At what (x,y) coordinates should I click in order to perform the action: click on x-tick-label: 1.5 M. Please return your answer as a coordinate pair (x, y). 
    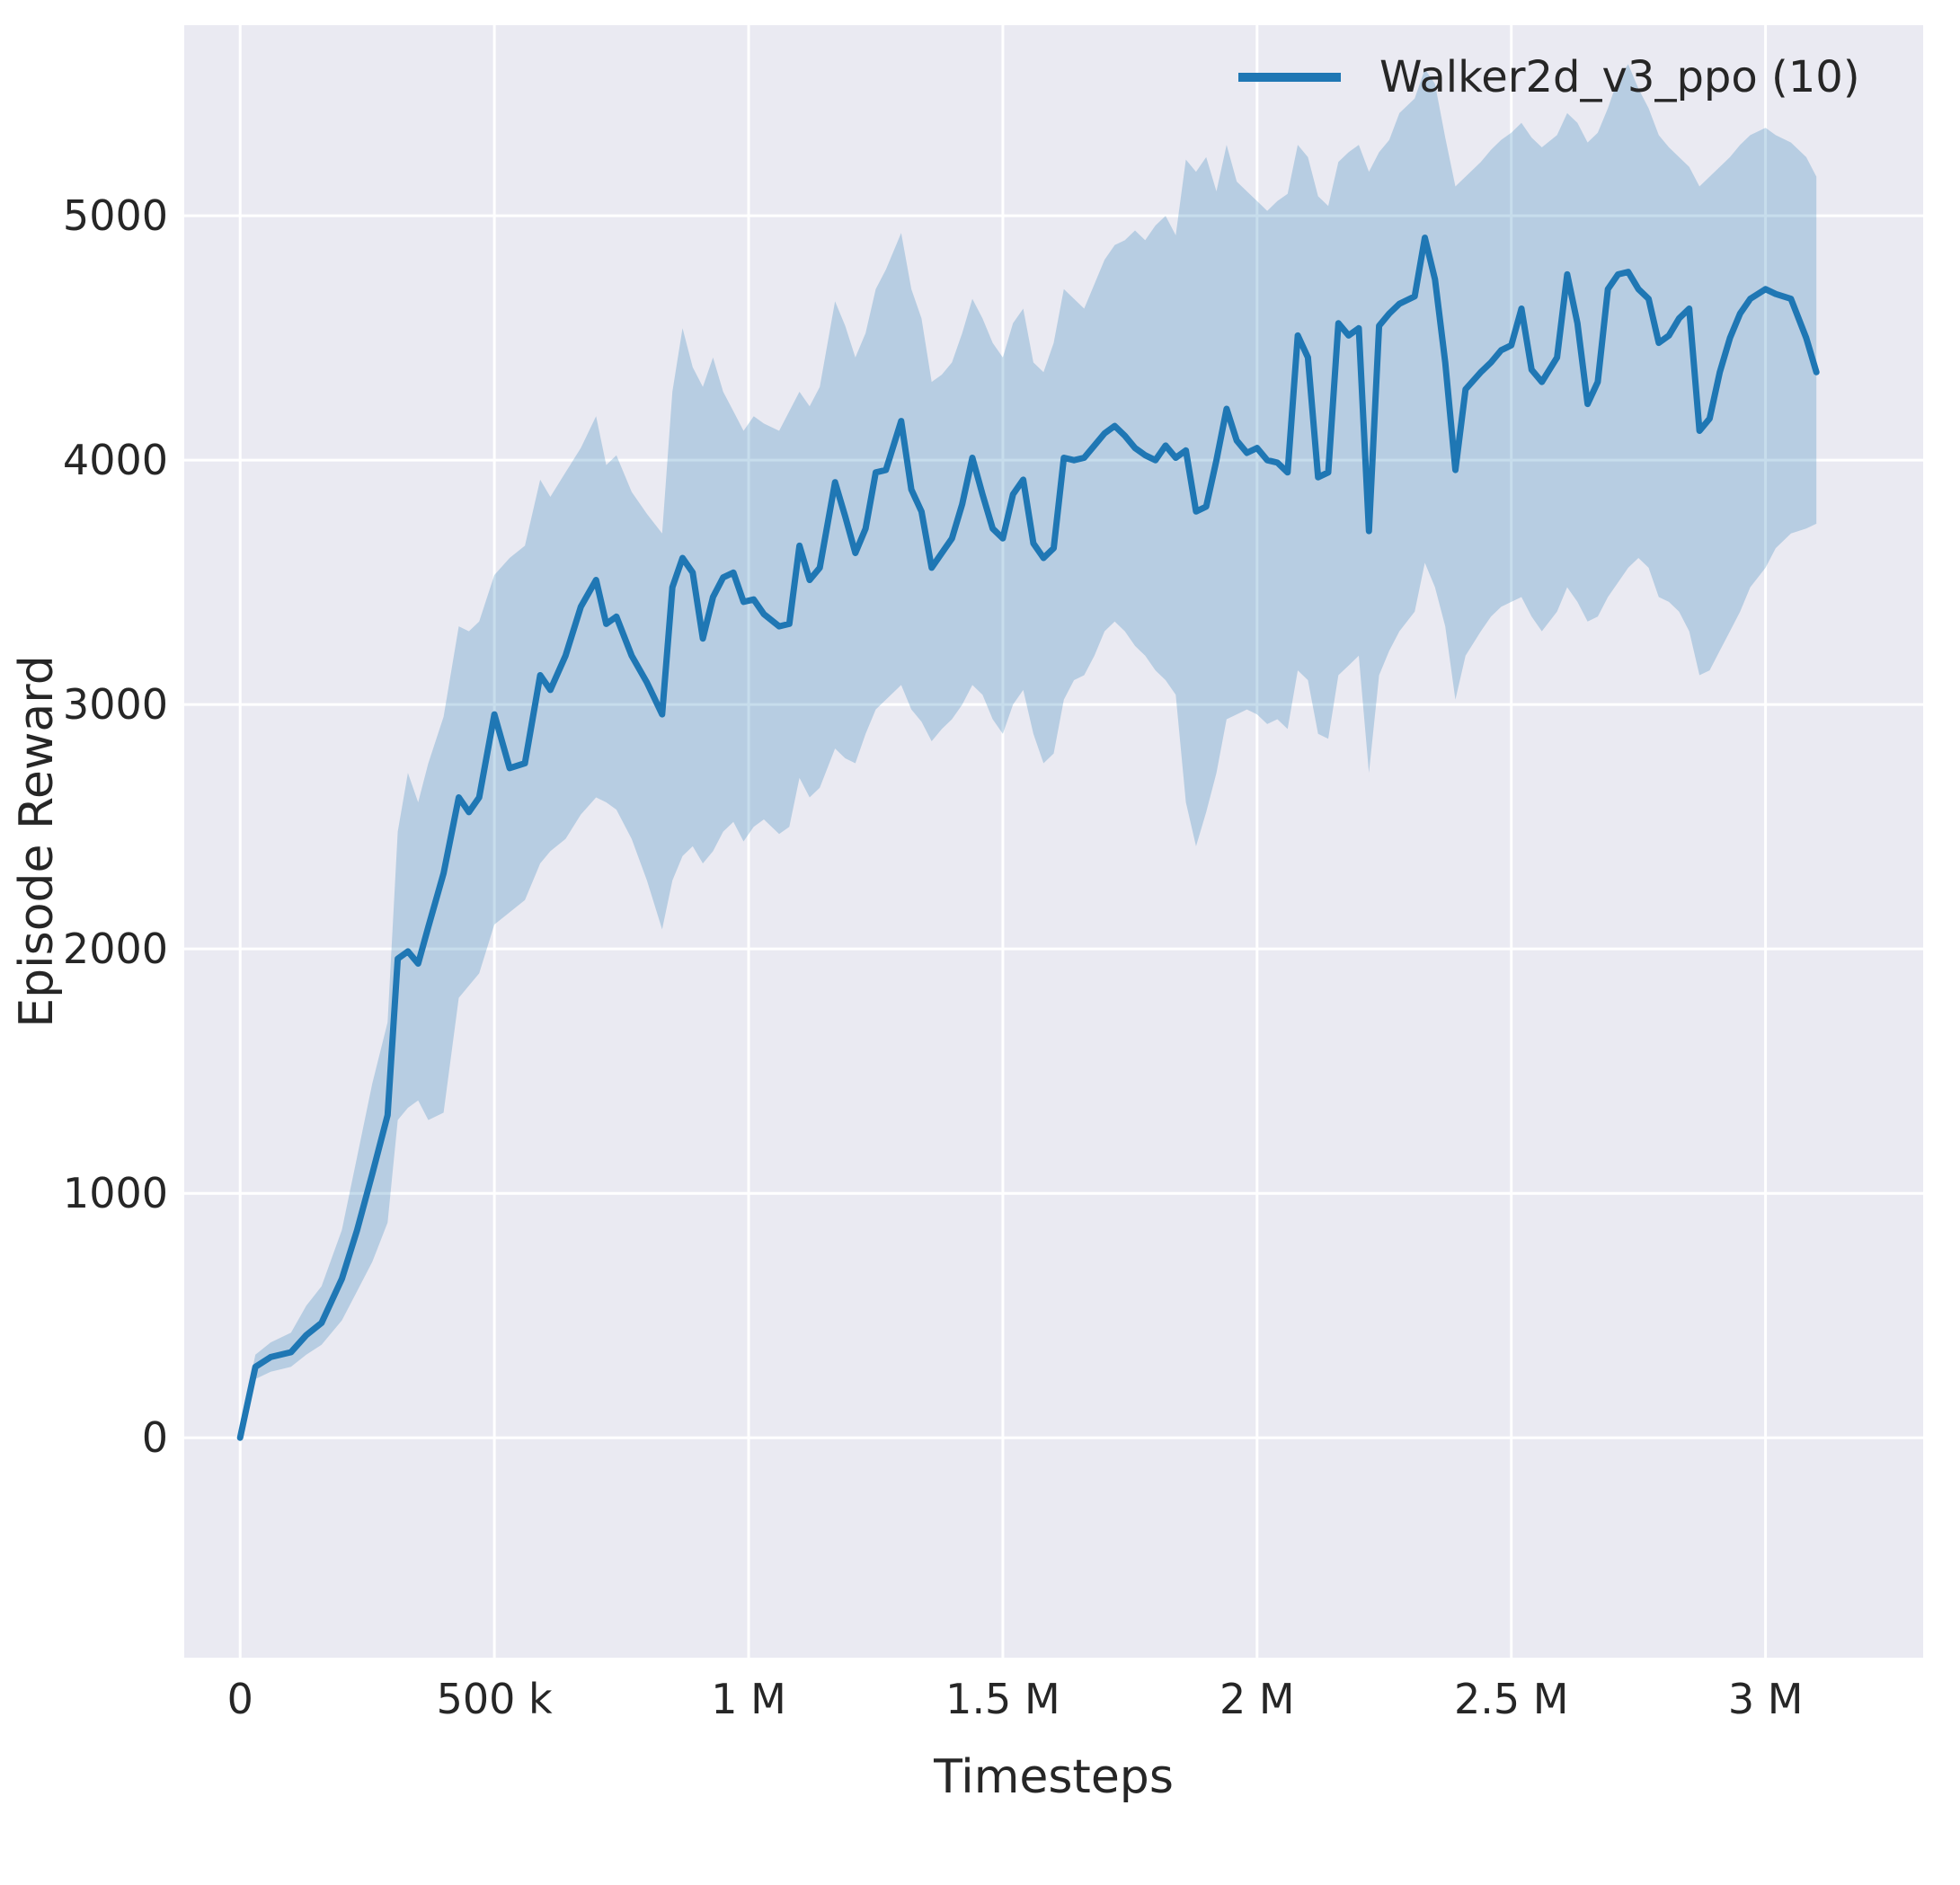
    Looking at the image, I should click on (1003, 1699).